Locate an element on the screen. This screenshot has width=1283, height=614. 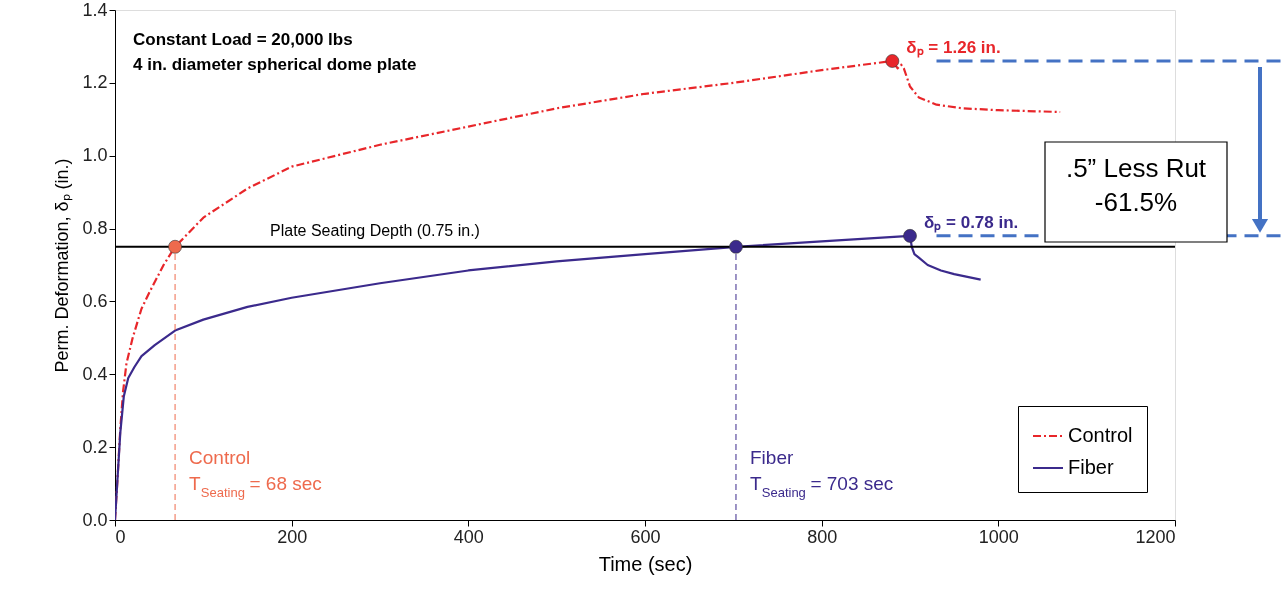
annotation: δₚ = 1.26 in. is located at coordinates (953, 48).